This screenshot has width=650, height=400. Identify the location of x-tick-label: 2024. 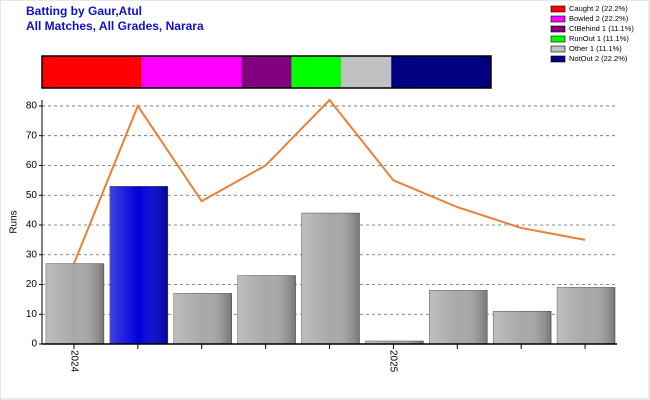
(73, 361).